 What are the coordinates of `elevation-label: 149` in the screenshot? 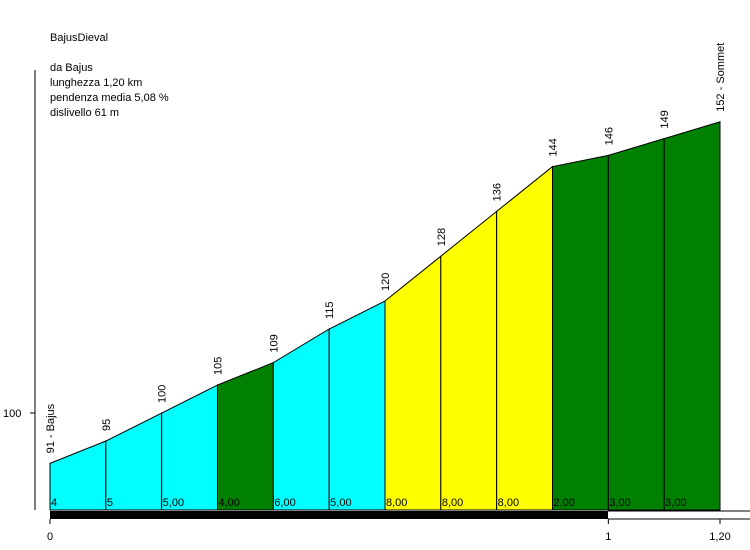 It's located at (665, 119).